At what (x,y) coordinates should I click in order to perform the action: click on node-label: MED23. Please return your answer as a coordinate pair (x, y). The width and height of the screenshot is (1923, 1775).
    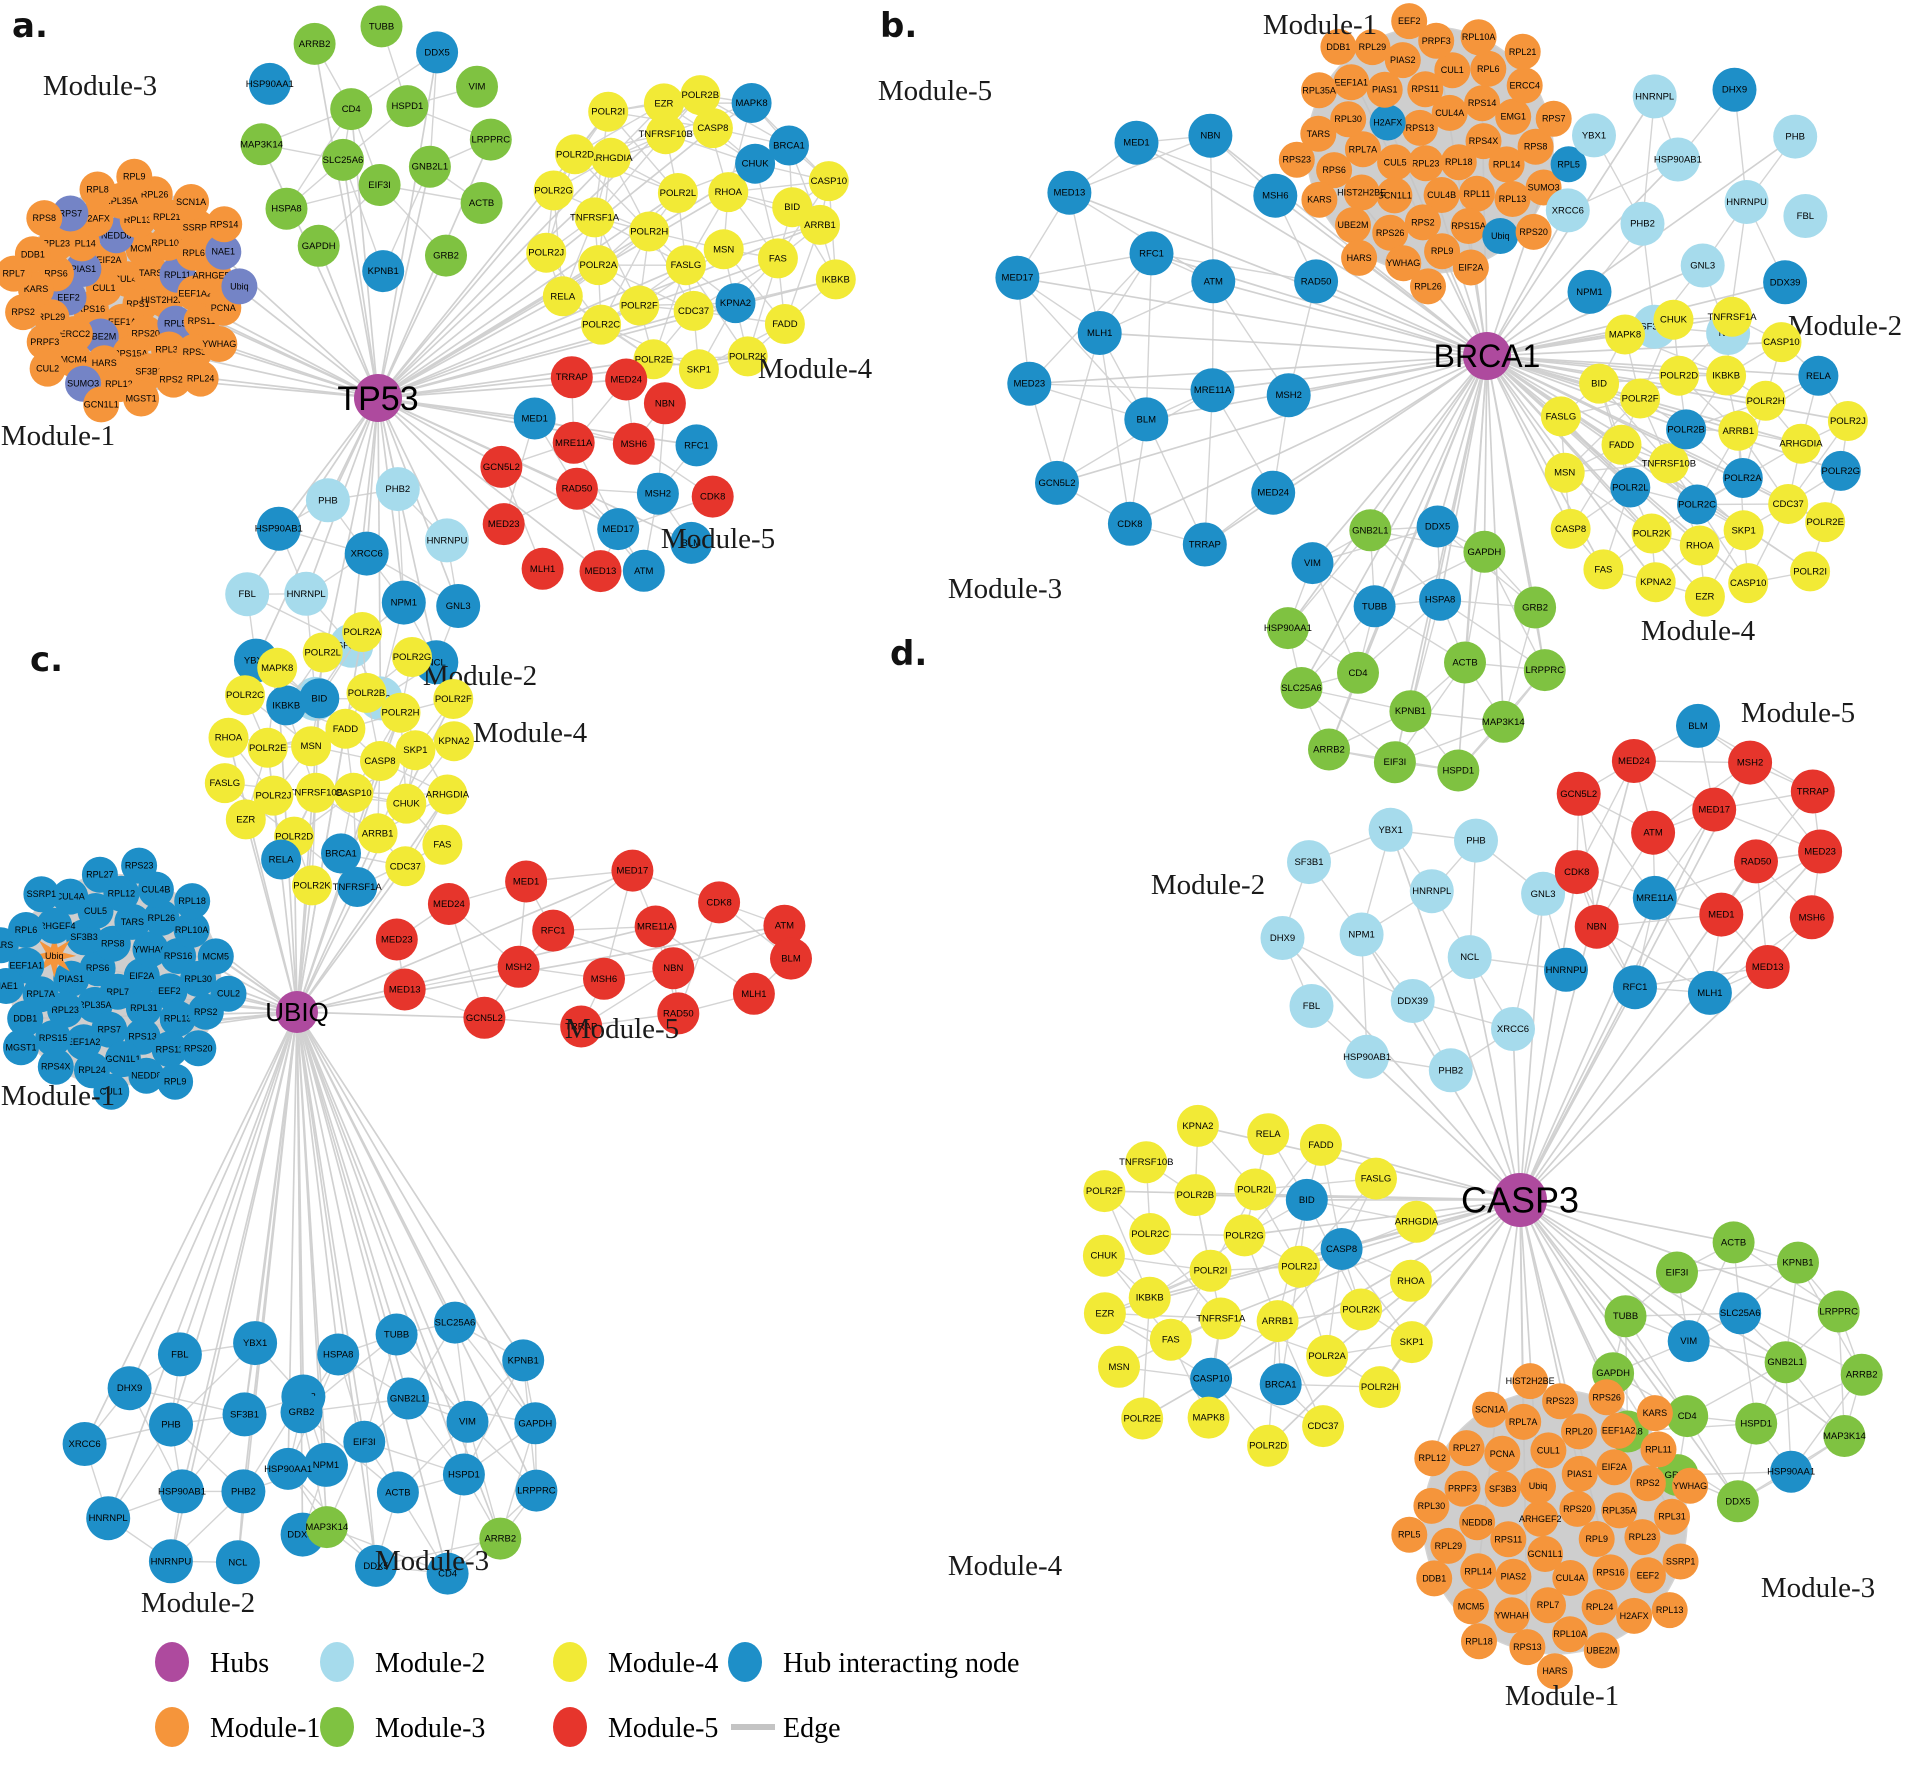
    Looking at the image, I should click on (397, 940).